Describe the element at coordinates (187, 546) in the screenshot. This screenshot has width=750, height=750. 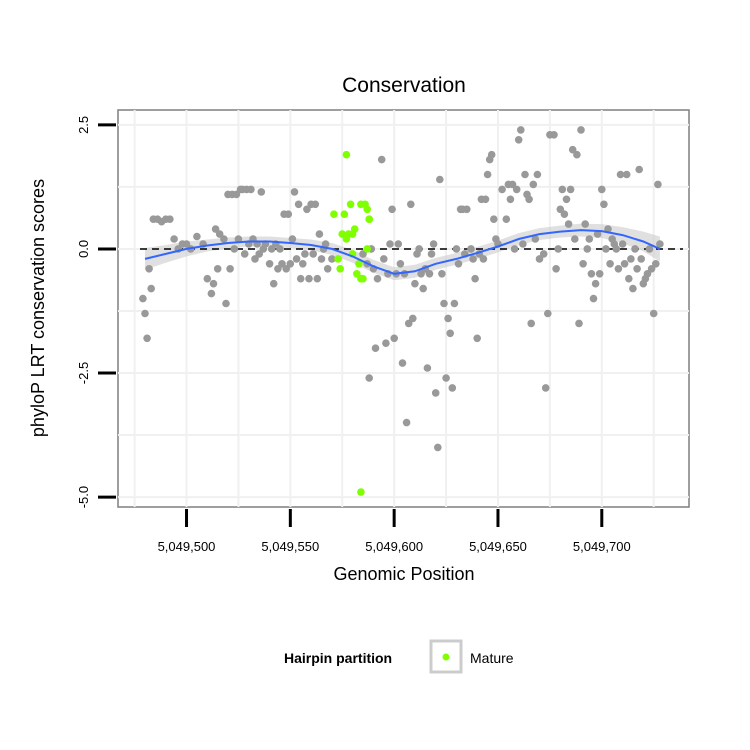
I see `x-tick-label: 5,049,500` at that location.